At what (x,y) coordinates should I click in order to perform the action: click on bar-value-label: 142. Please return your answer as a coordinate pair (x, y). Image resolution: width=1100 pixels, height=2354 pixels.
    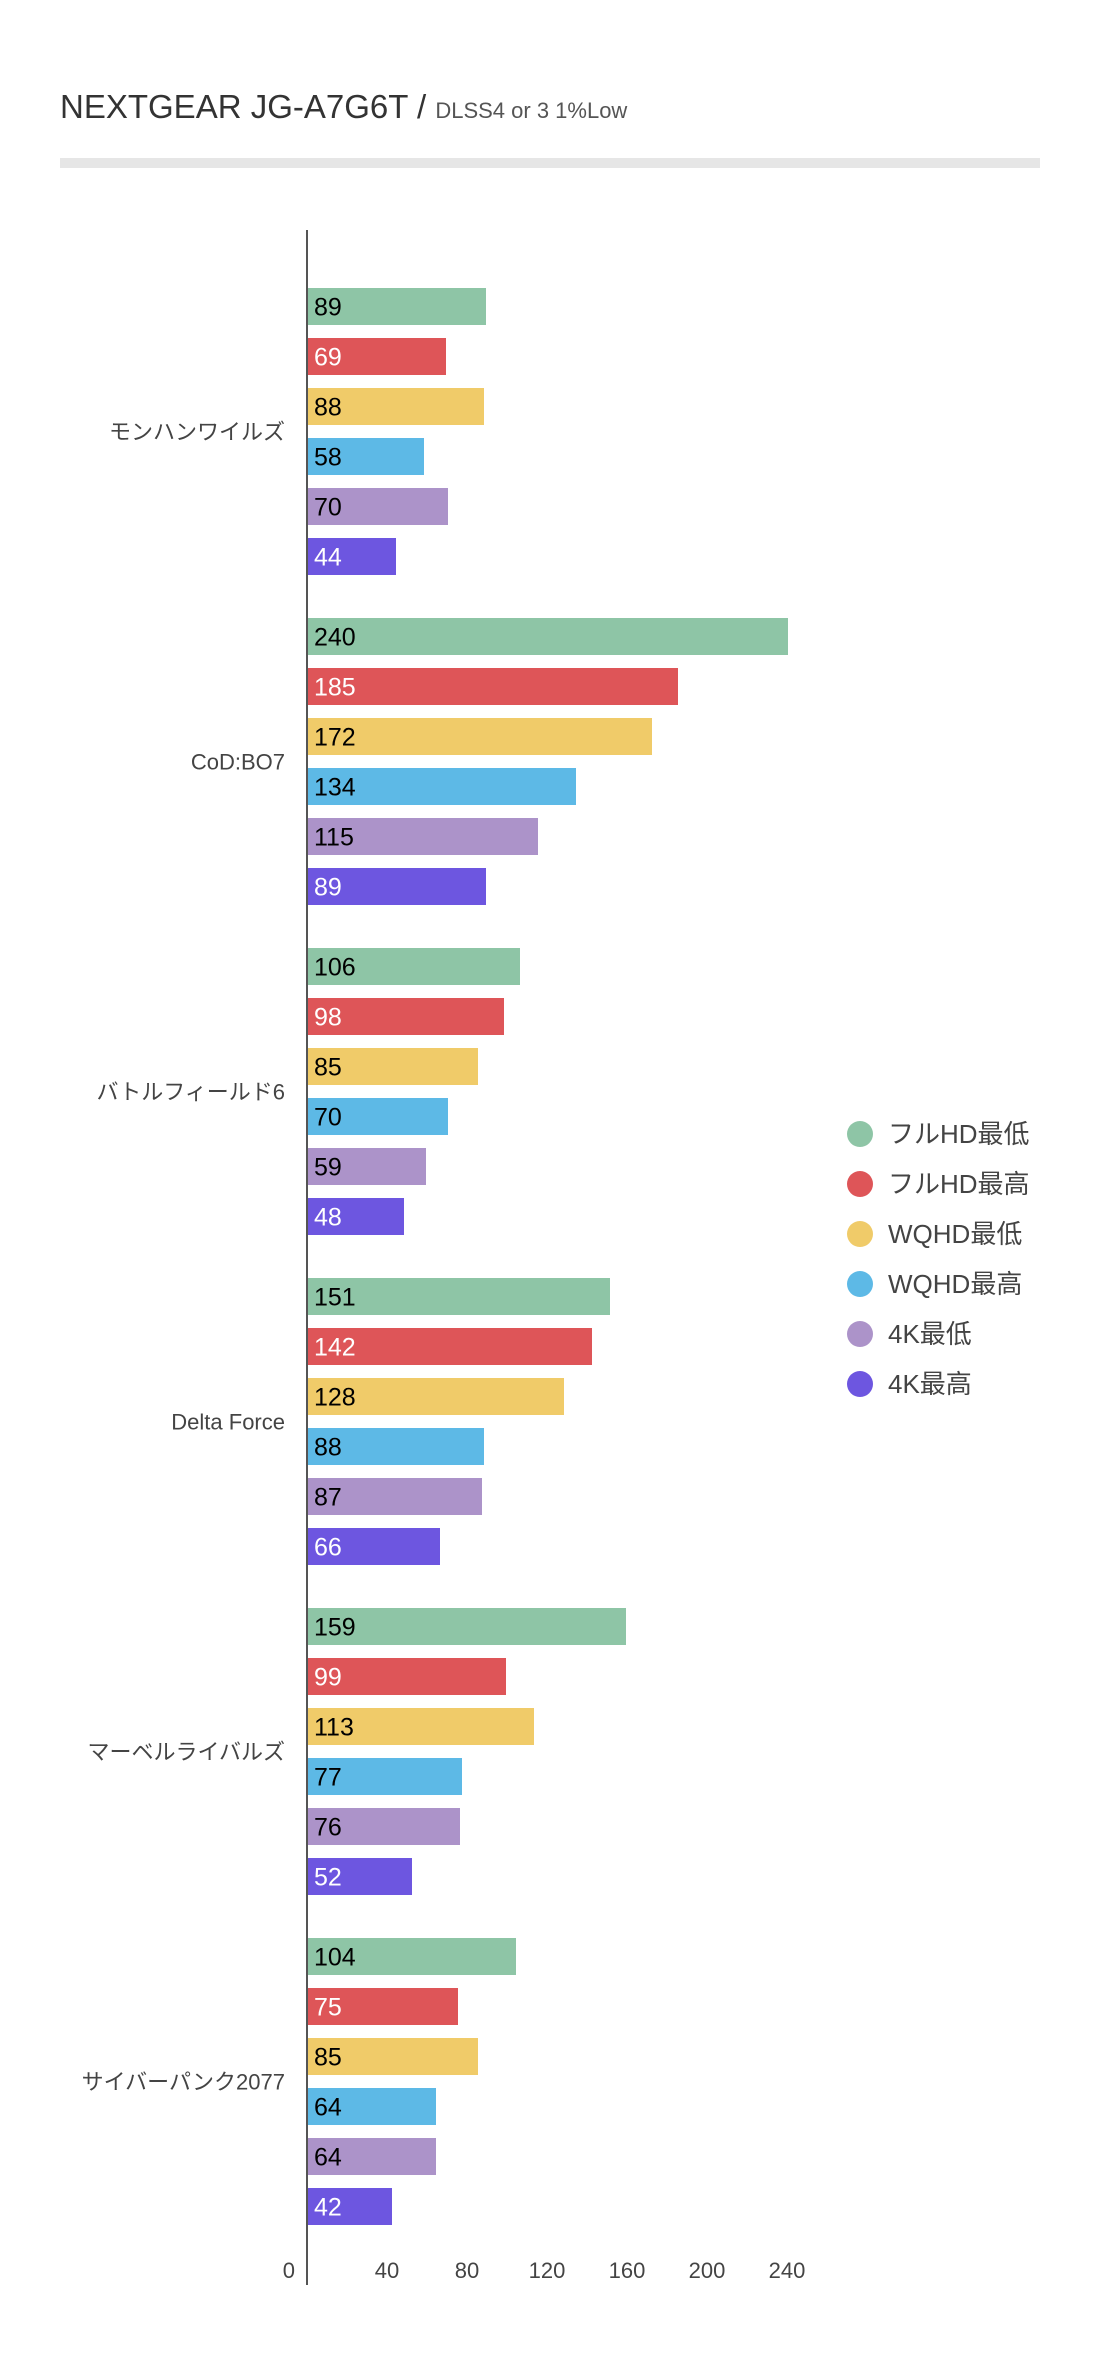
    Looking at the image, I should click on (335, 1348).